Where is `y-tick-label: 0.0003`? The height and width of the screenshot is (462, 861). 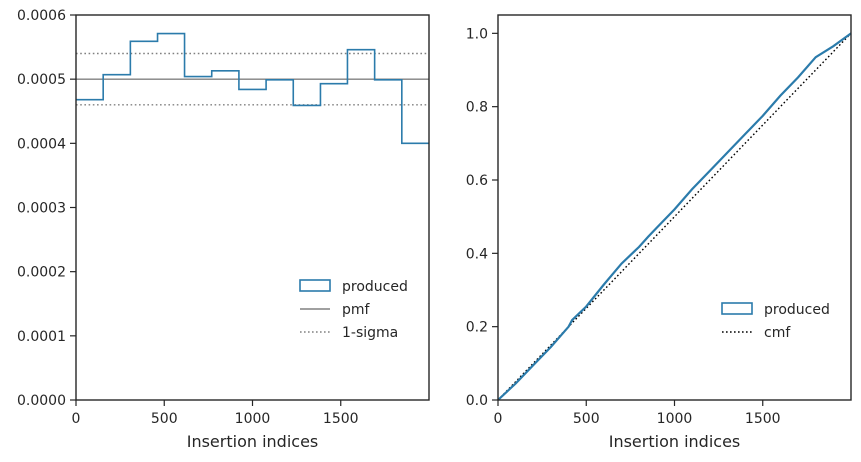
y-tick-label: 0.0003 is located at coordinates (41, 209).